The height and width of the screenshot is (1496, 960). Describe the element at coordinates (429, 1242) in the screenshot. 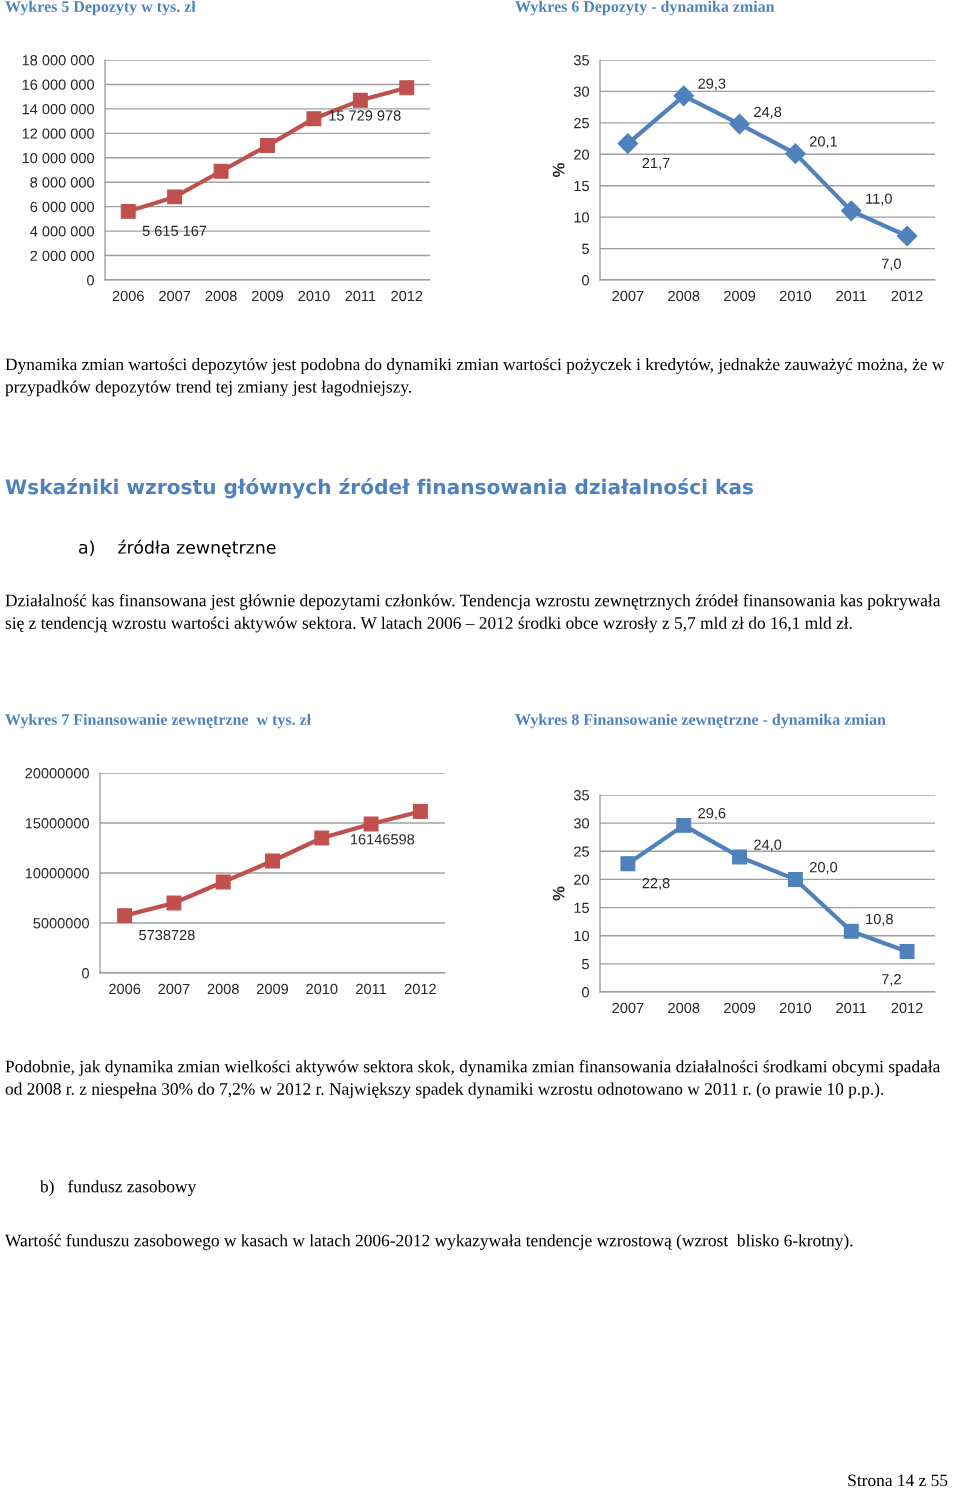

I see `text: Wartość funduszu zasobowego w kasach w latach 2006-2012 wykazywała tendencje wzrostową (wzrost blisko 6-krotny).` at that location.